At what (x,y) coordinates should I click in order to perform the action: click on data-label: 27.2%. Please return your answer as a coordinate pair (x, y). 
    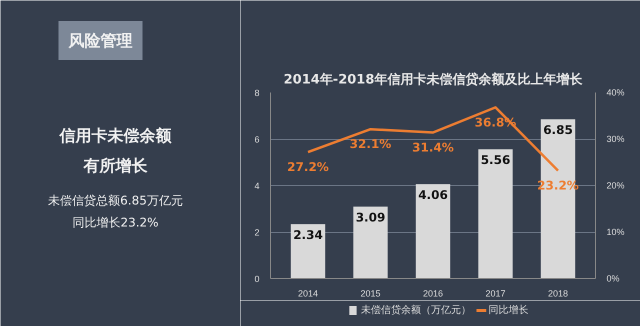
    Looking at the image, I should click on (308, 167).